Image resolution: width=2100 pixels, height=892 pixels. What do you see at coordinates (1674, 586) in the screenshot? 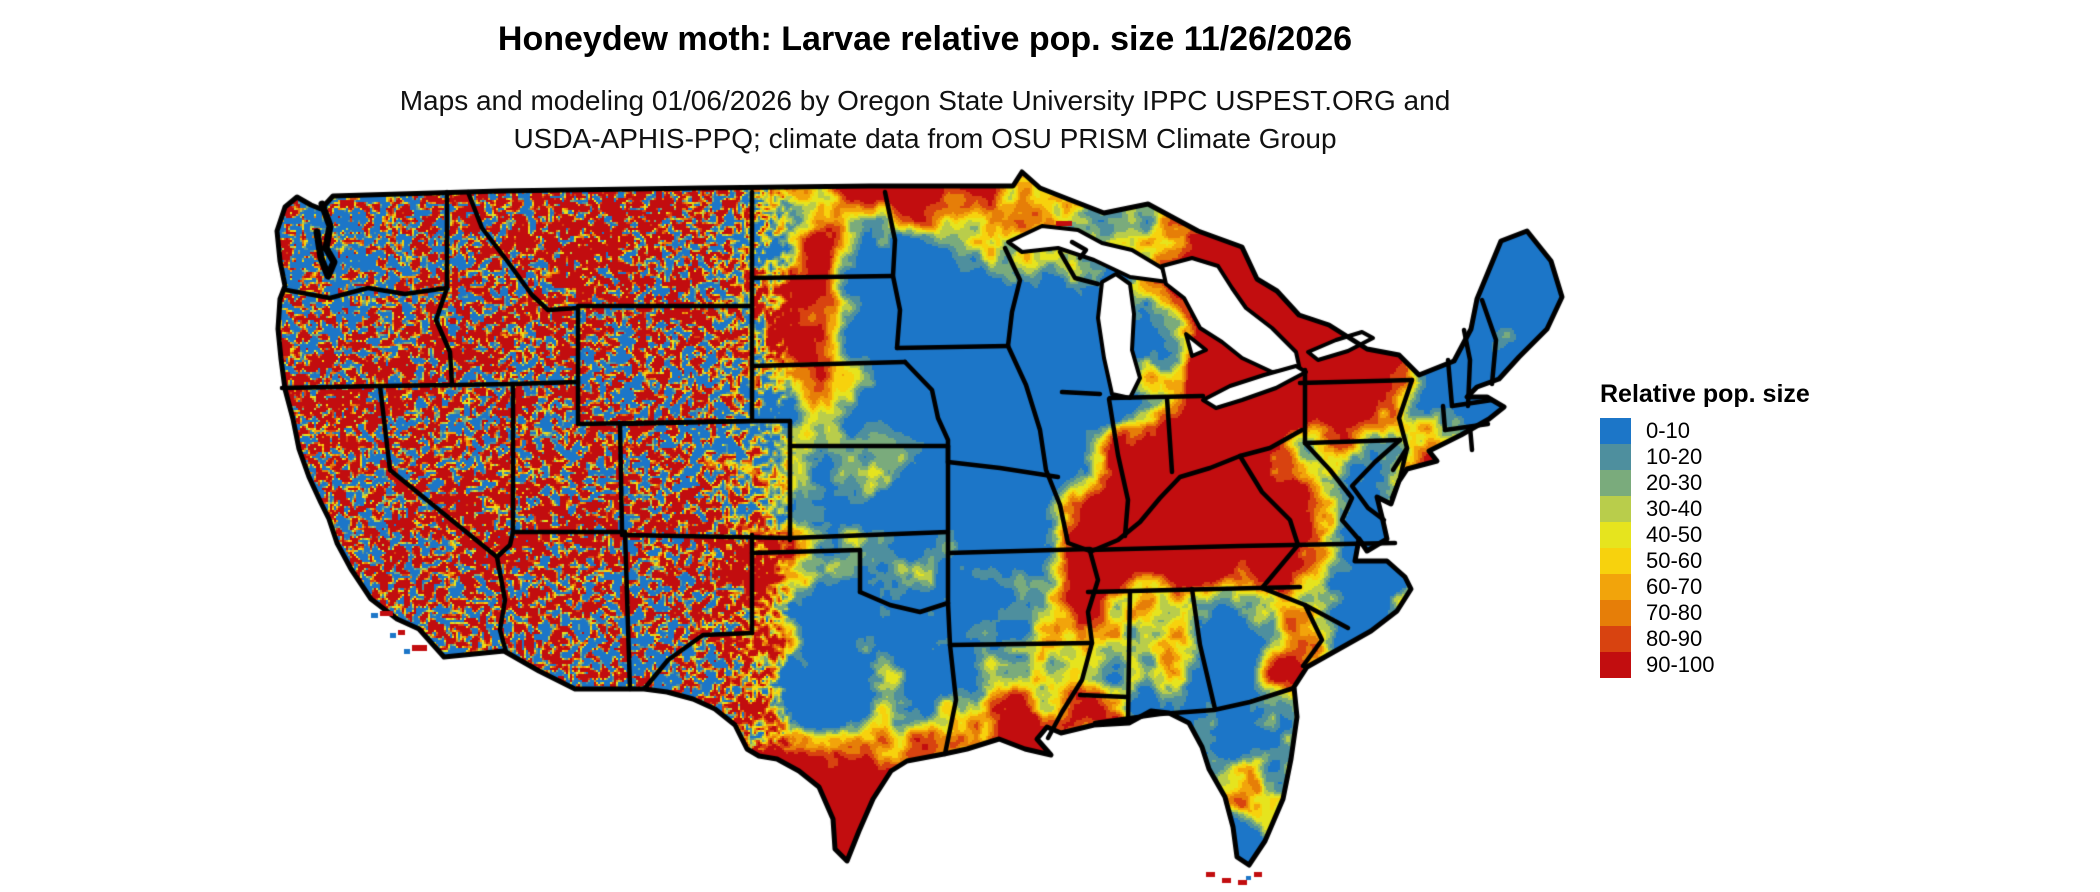
I see `legend-label: 60-70` at bounding box center [1674, 586].